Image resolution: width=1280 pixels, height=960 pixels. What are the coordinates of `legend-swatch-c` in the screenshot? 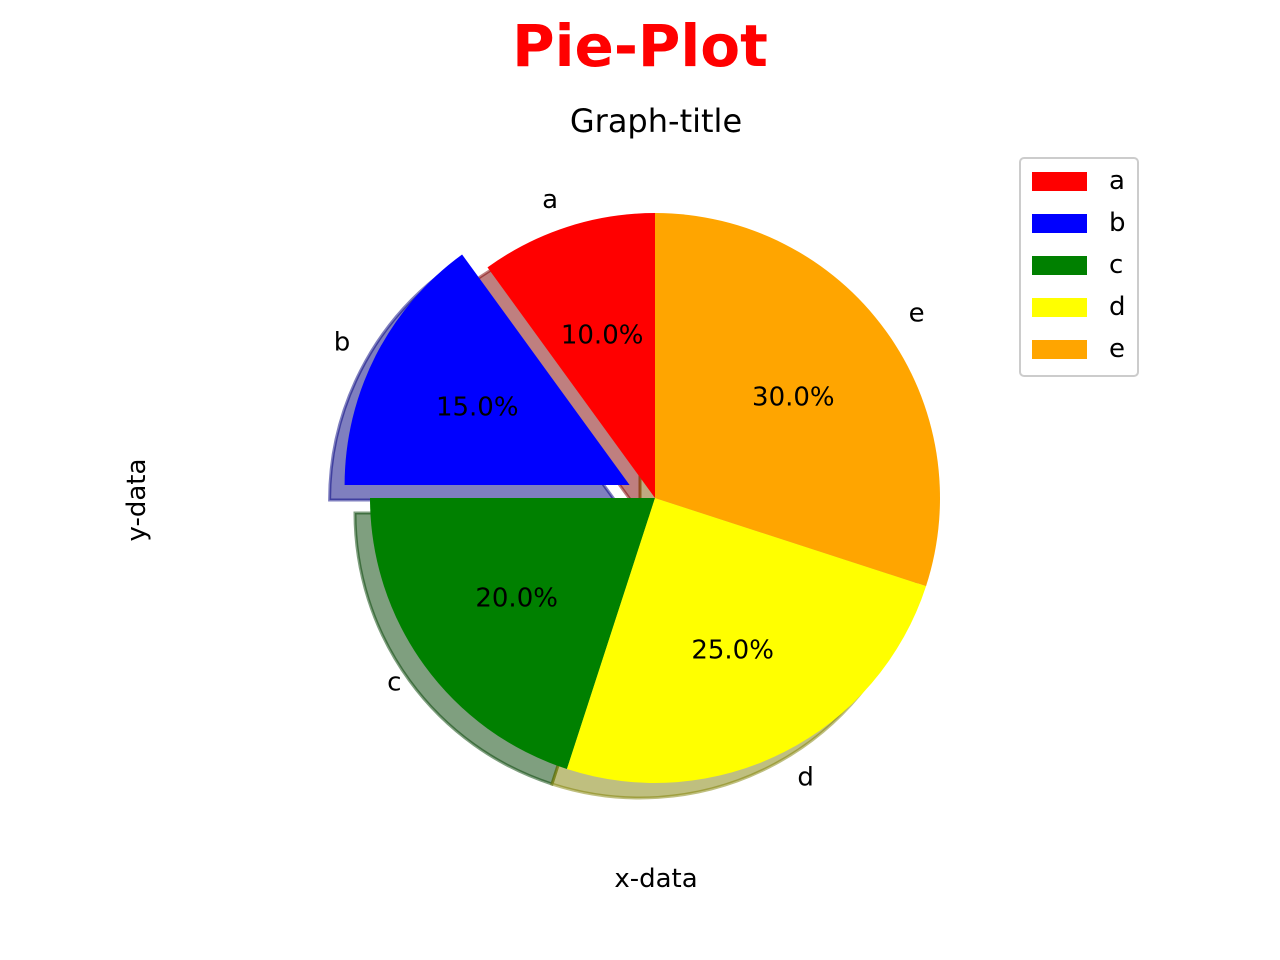 It's located at (1059, 265).